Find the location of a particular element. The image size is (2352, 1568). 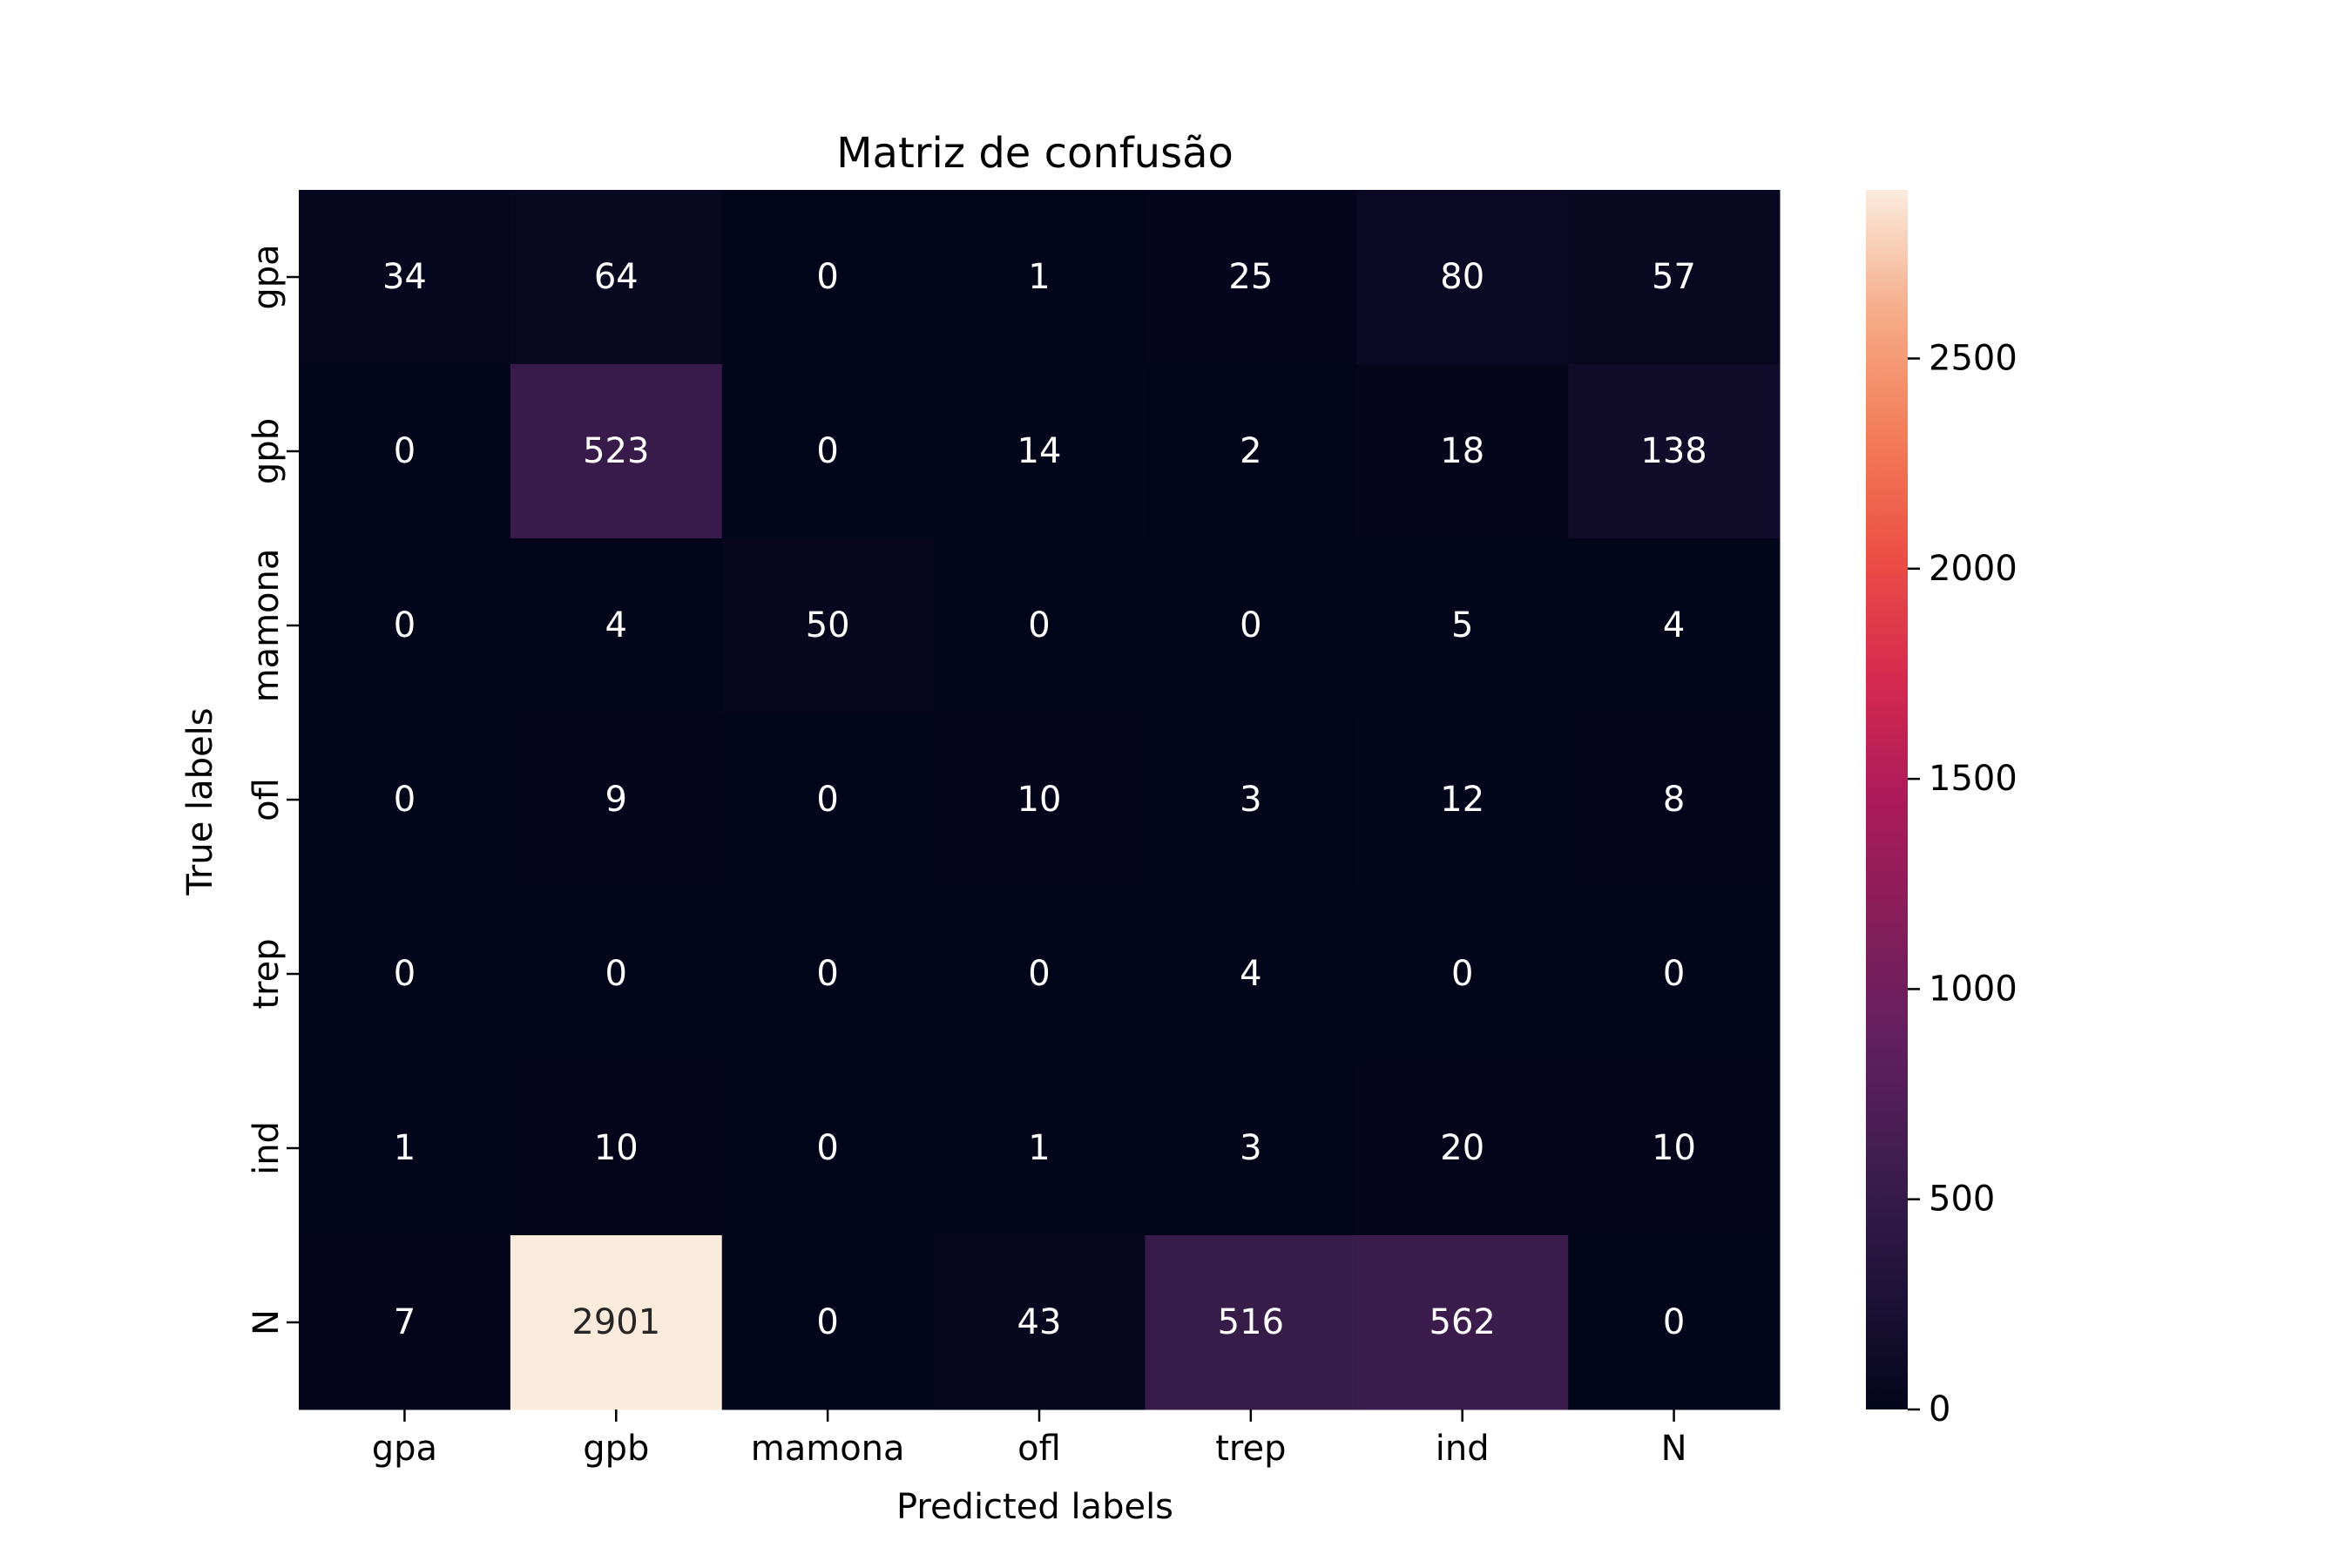

y-tick-label: gpa is located at coordinates (267, 276).